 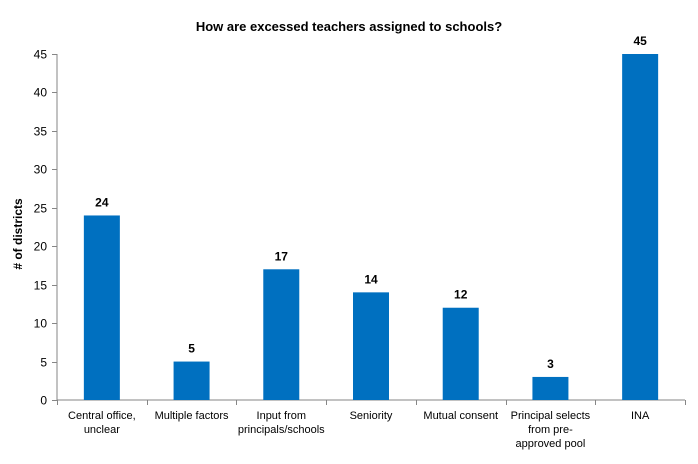 I want to click on x-tick-label: Mutual consent, so click(x=460, y=416).